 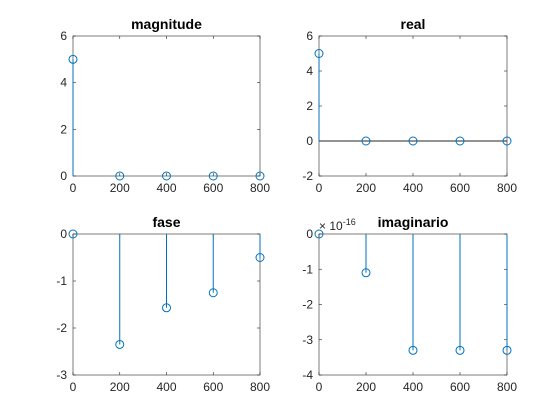 What do you see at coordinates (166, 222) in the screenshot?
I see `subplot-title: fase` at bounding box center [166, 222].